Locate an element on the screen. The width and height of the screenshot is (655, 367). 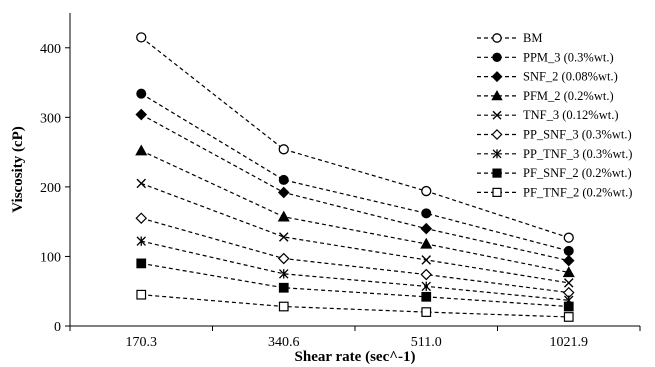
y-tick-label: 100 is located at coordinates (50, 257).